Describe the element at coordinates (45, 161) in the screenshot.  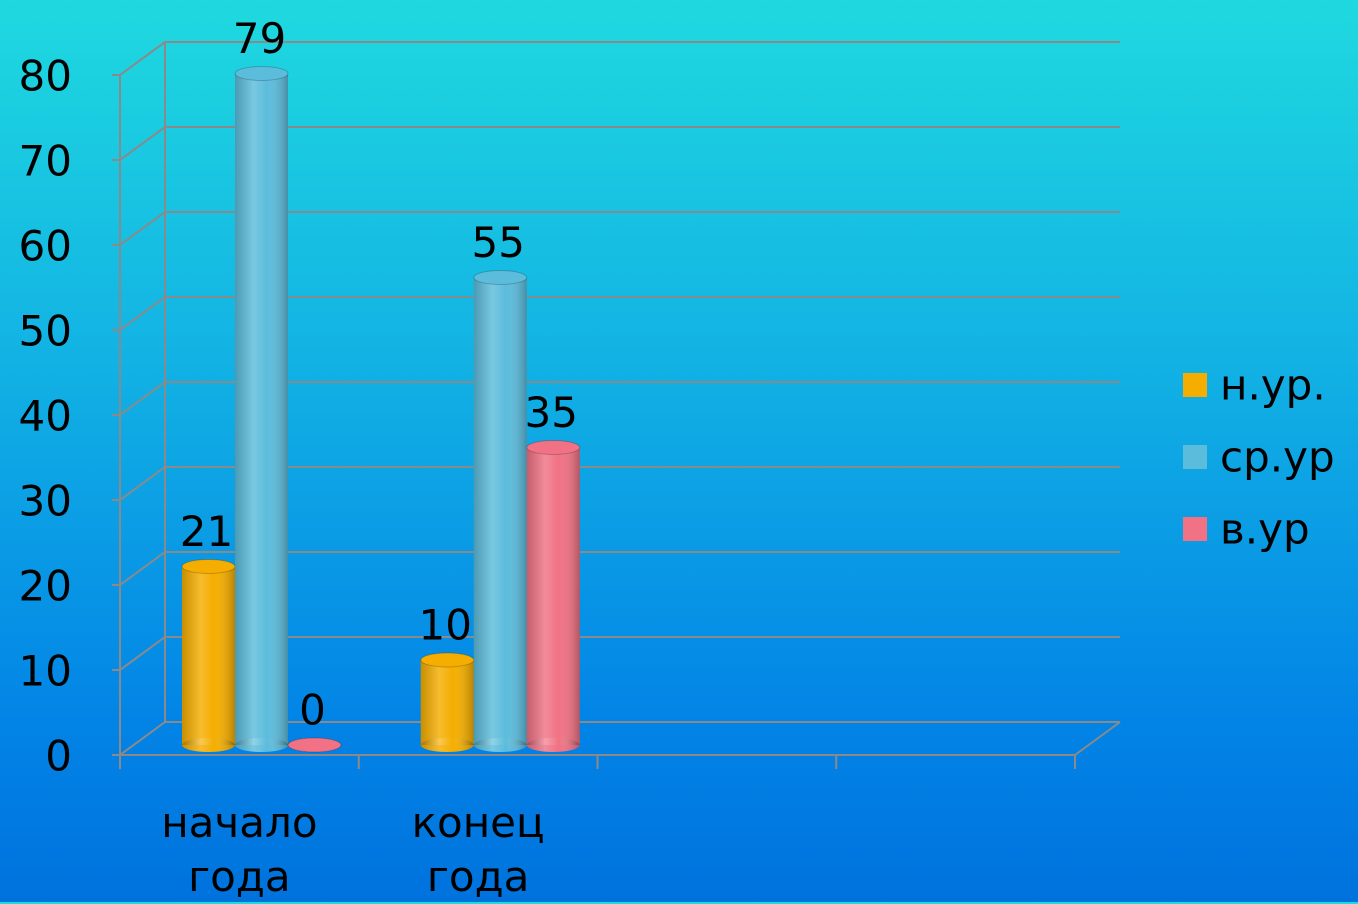
I see `y-tick-label: 70` at that location.